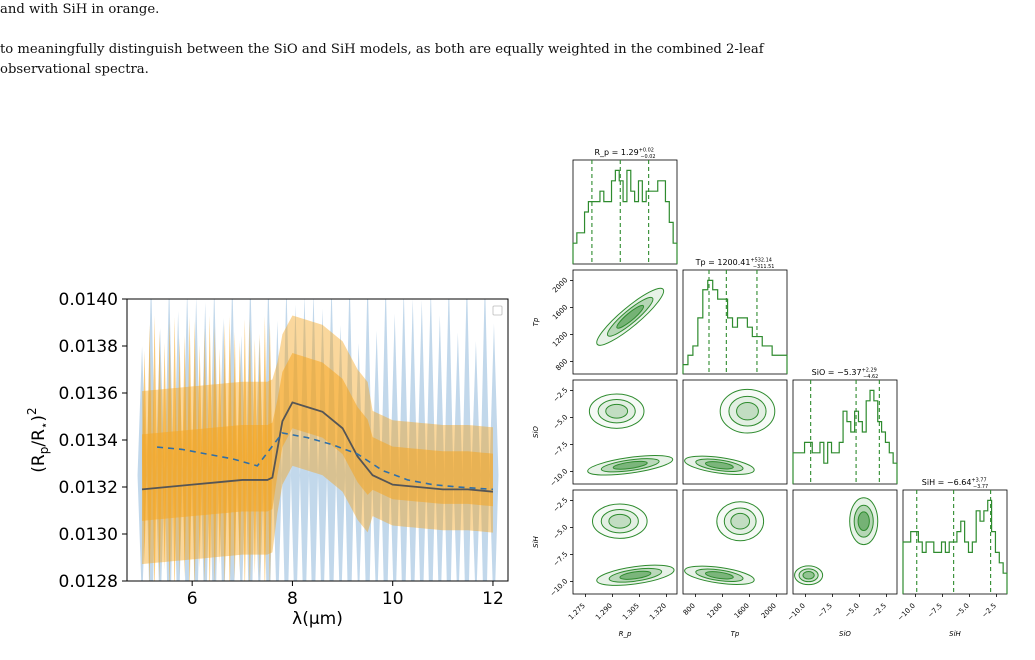  Describe the element at coordinates (536, 432) in the screenshot. I see `corner-y-axis-label: SiO` at that location.